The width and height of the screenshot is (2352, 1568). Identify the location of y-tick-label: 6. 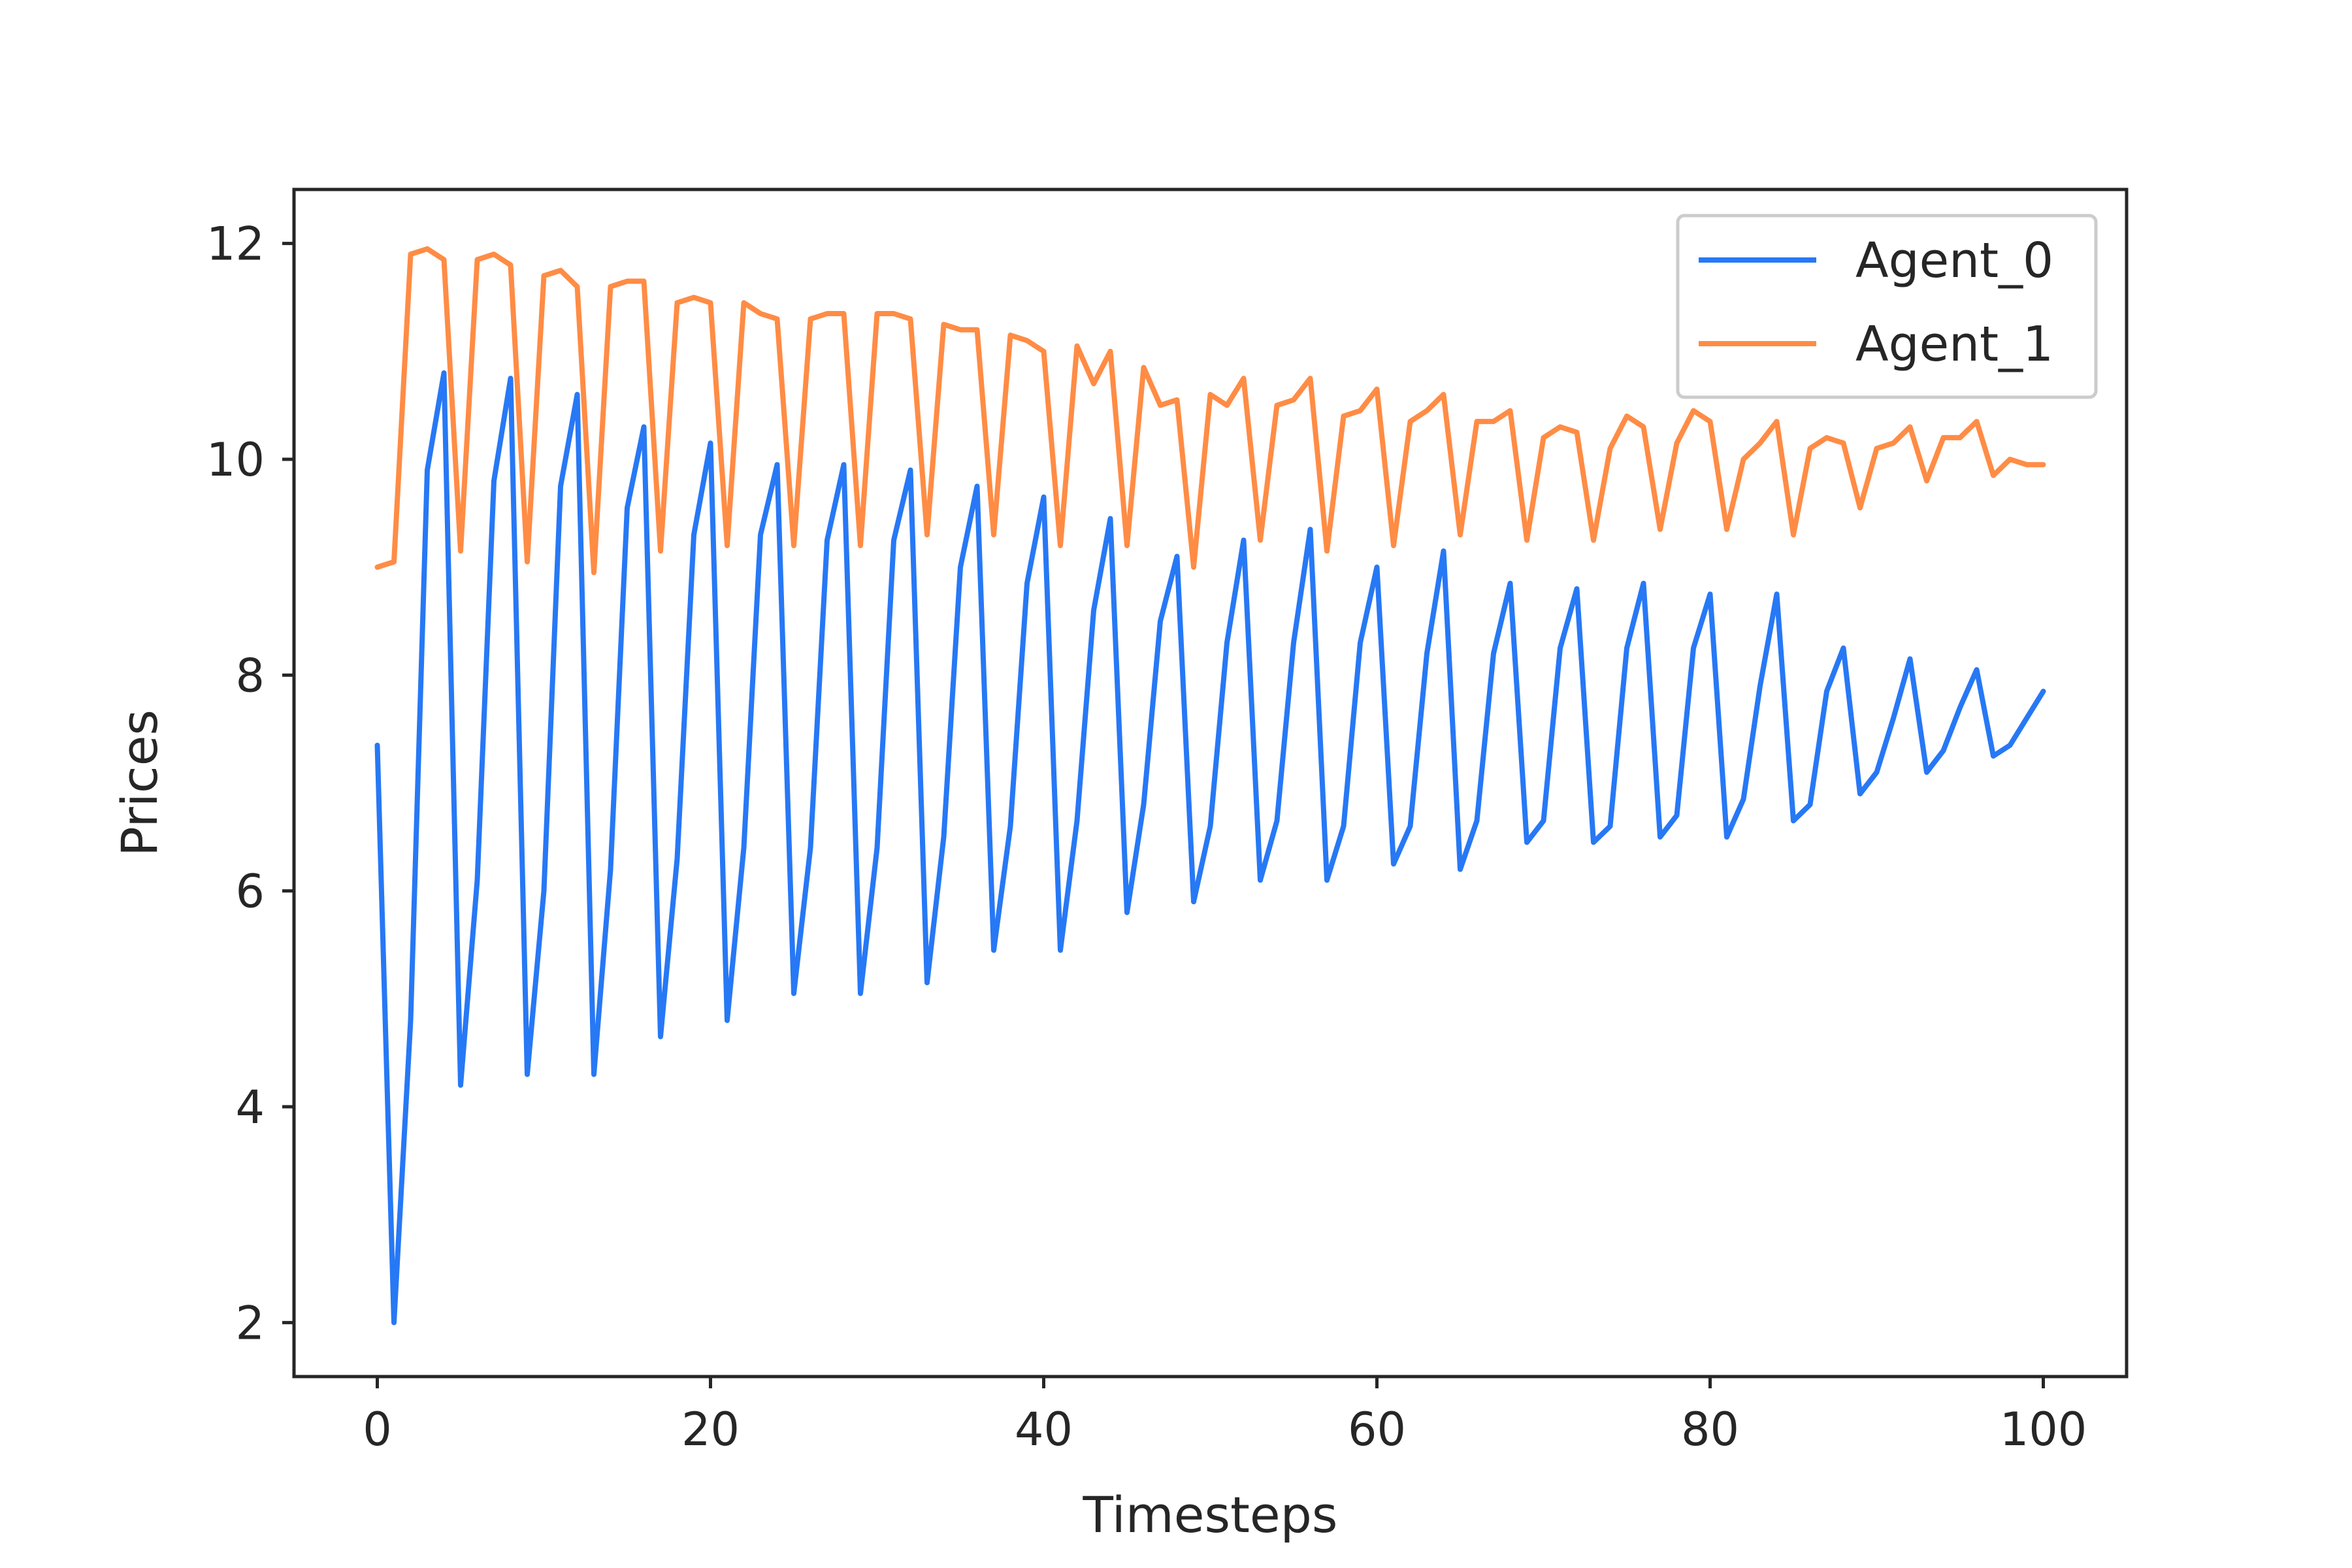
(250, 892).